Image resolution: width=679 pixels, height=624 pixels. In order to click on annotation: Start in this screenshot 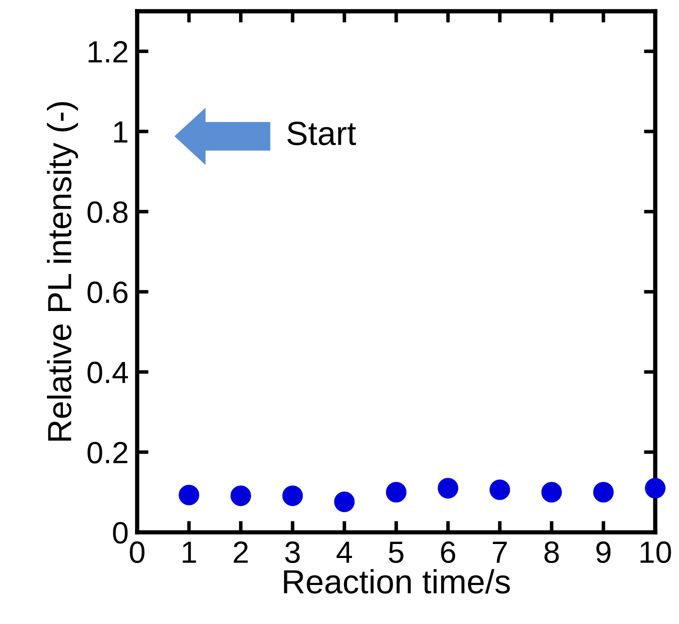, I will do `click(321, 134)`.